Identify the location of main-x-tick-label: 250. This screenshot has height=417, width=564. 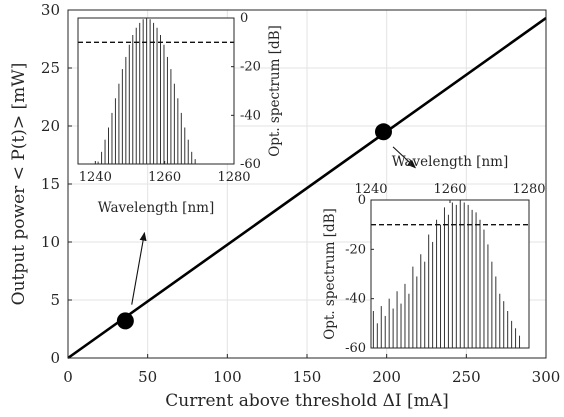
(466, 377).